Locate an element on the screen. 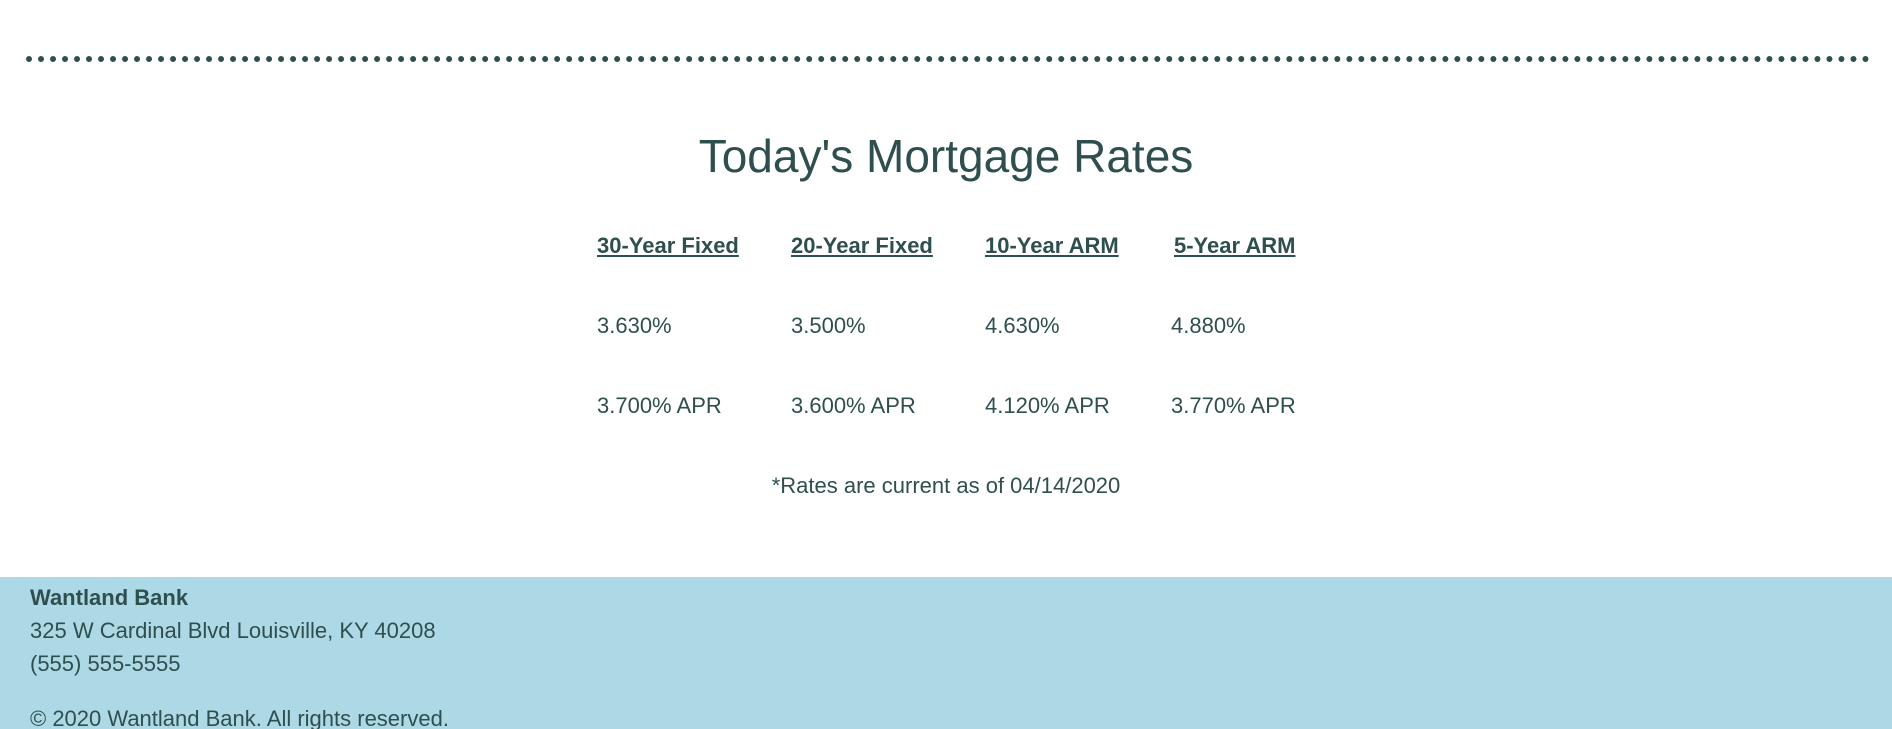 This screenshot has height=729, width=1892. rate-column-20-year-fixed: 20-Year Fixed 3.500% 3.600% APR is located at coordinates (888, 326).